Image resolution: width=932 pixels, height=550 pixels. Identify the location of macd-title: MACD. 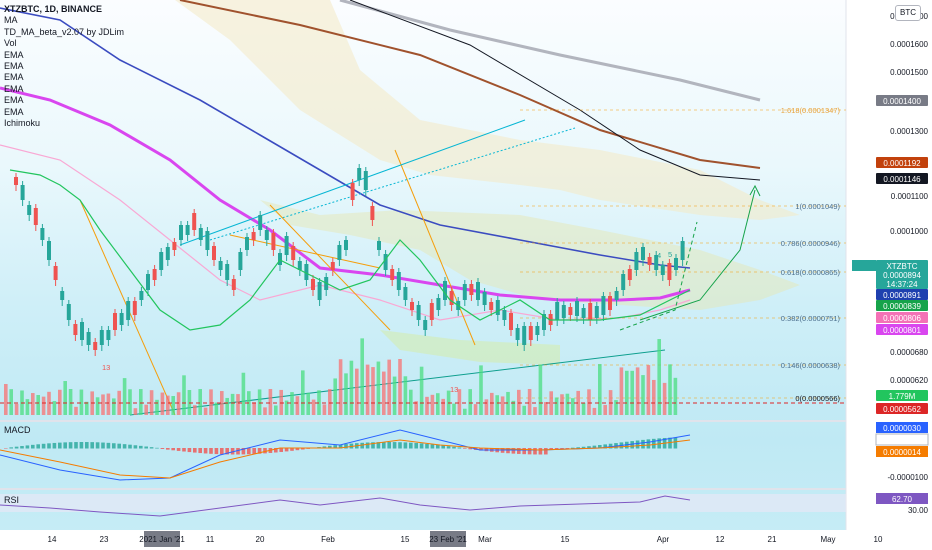
(17, 430).